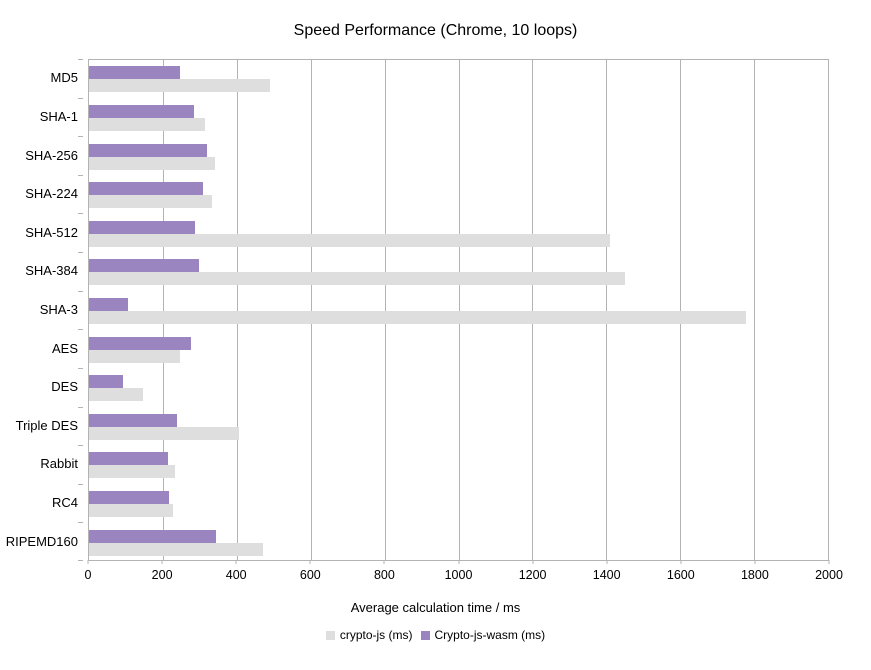 Image resolution: width=871 pixels, height=670 pixels. I want to click on x-tick-label: 1800, so click(754, 575).